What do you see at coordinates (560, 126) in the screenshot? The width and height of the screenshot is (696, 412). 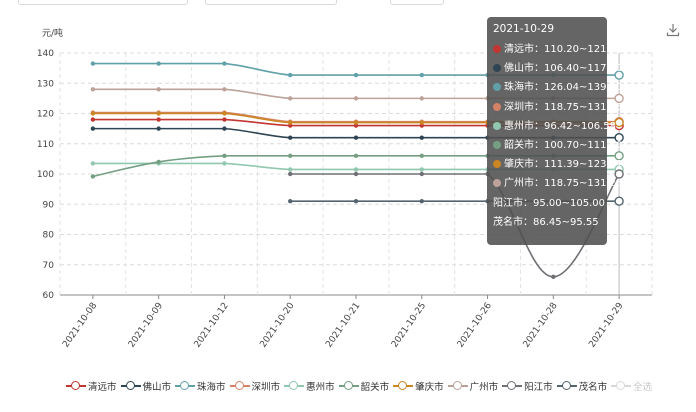 I see `tooltip-row-text: 惠州市：96.42~106.58` at bounding box center [560, 126].